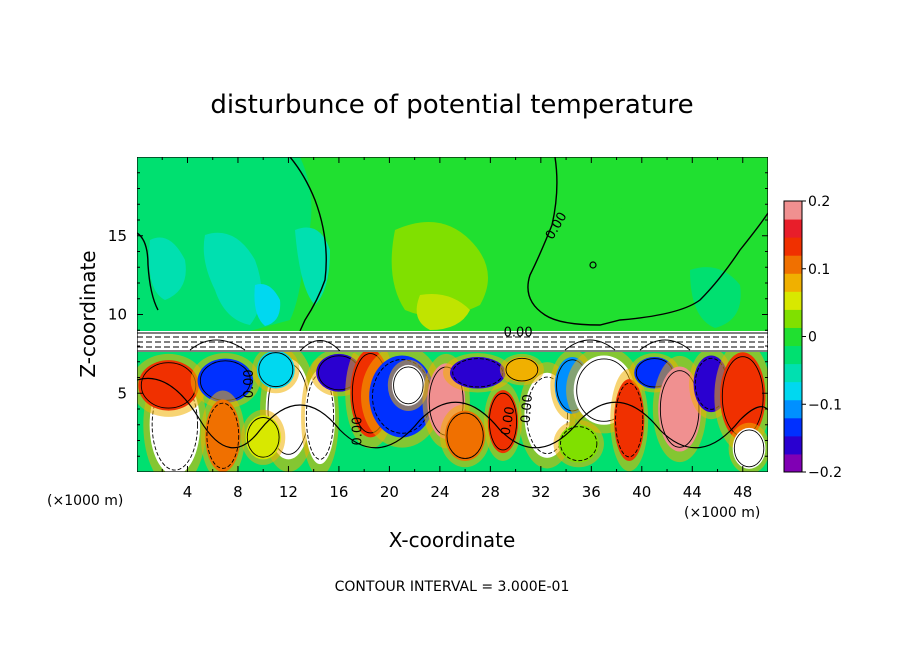 This screenshot has height=658, width=904. Describe the element at coordinates (358, 431) in the screenshot. I see `contour-label-3: 0.00` at that location.